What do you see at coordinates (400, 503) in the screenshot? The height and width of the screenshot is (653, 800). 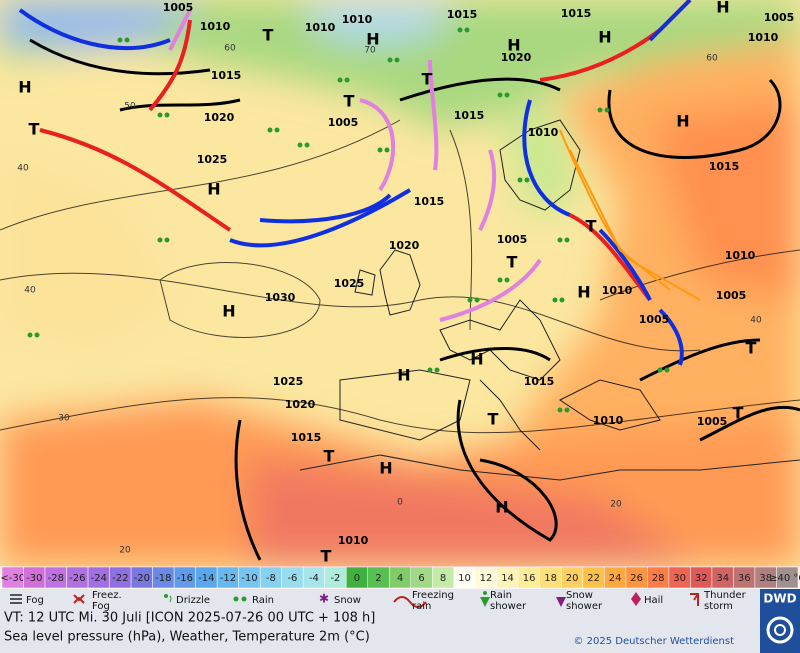 I see `graticule-label: 0` at bounding box center [400, 503].